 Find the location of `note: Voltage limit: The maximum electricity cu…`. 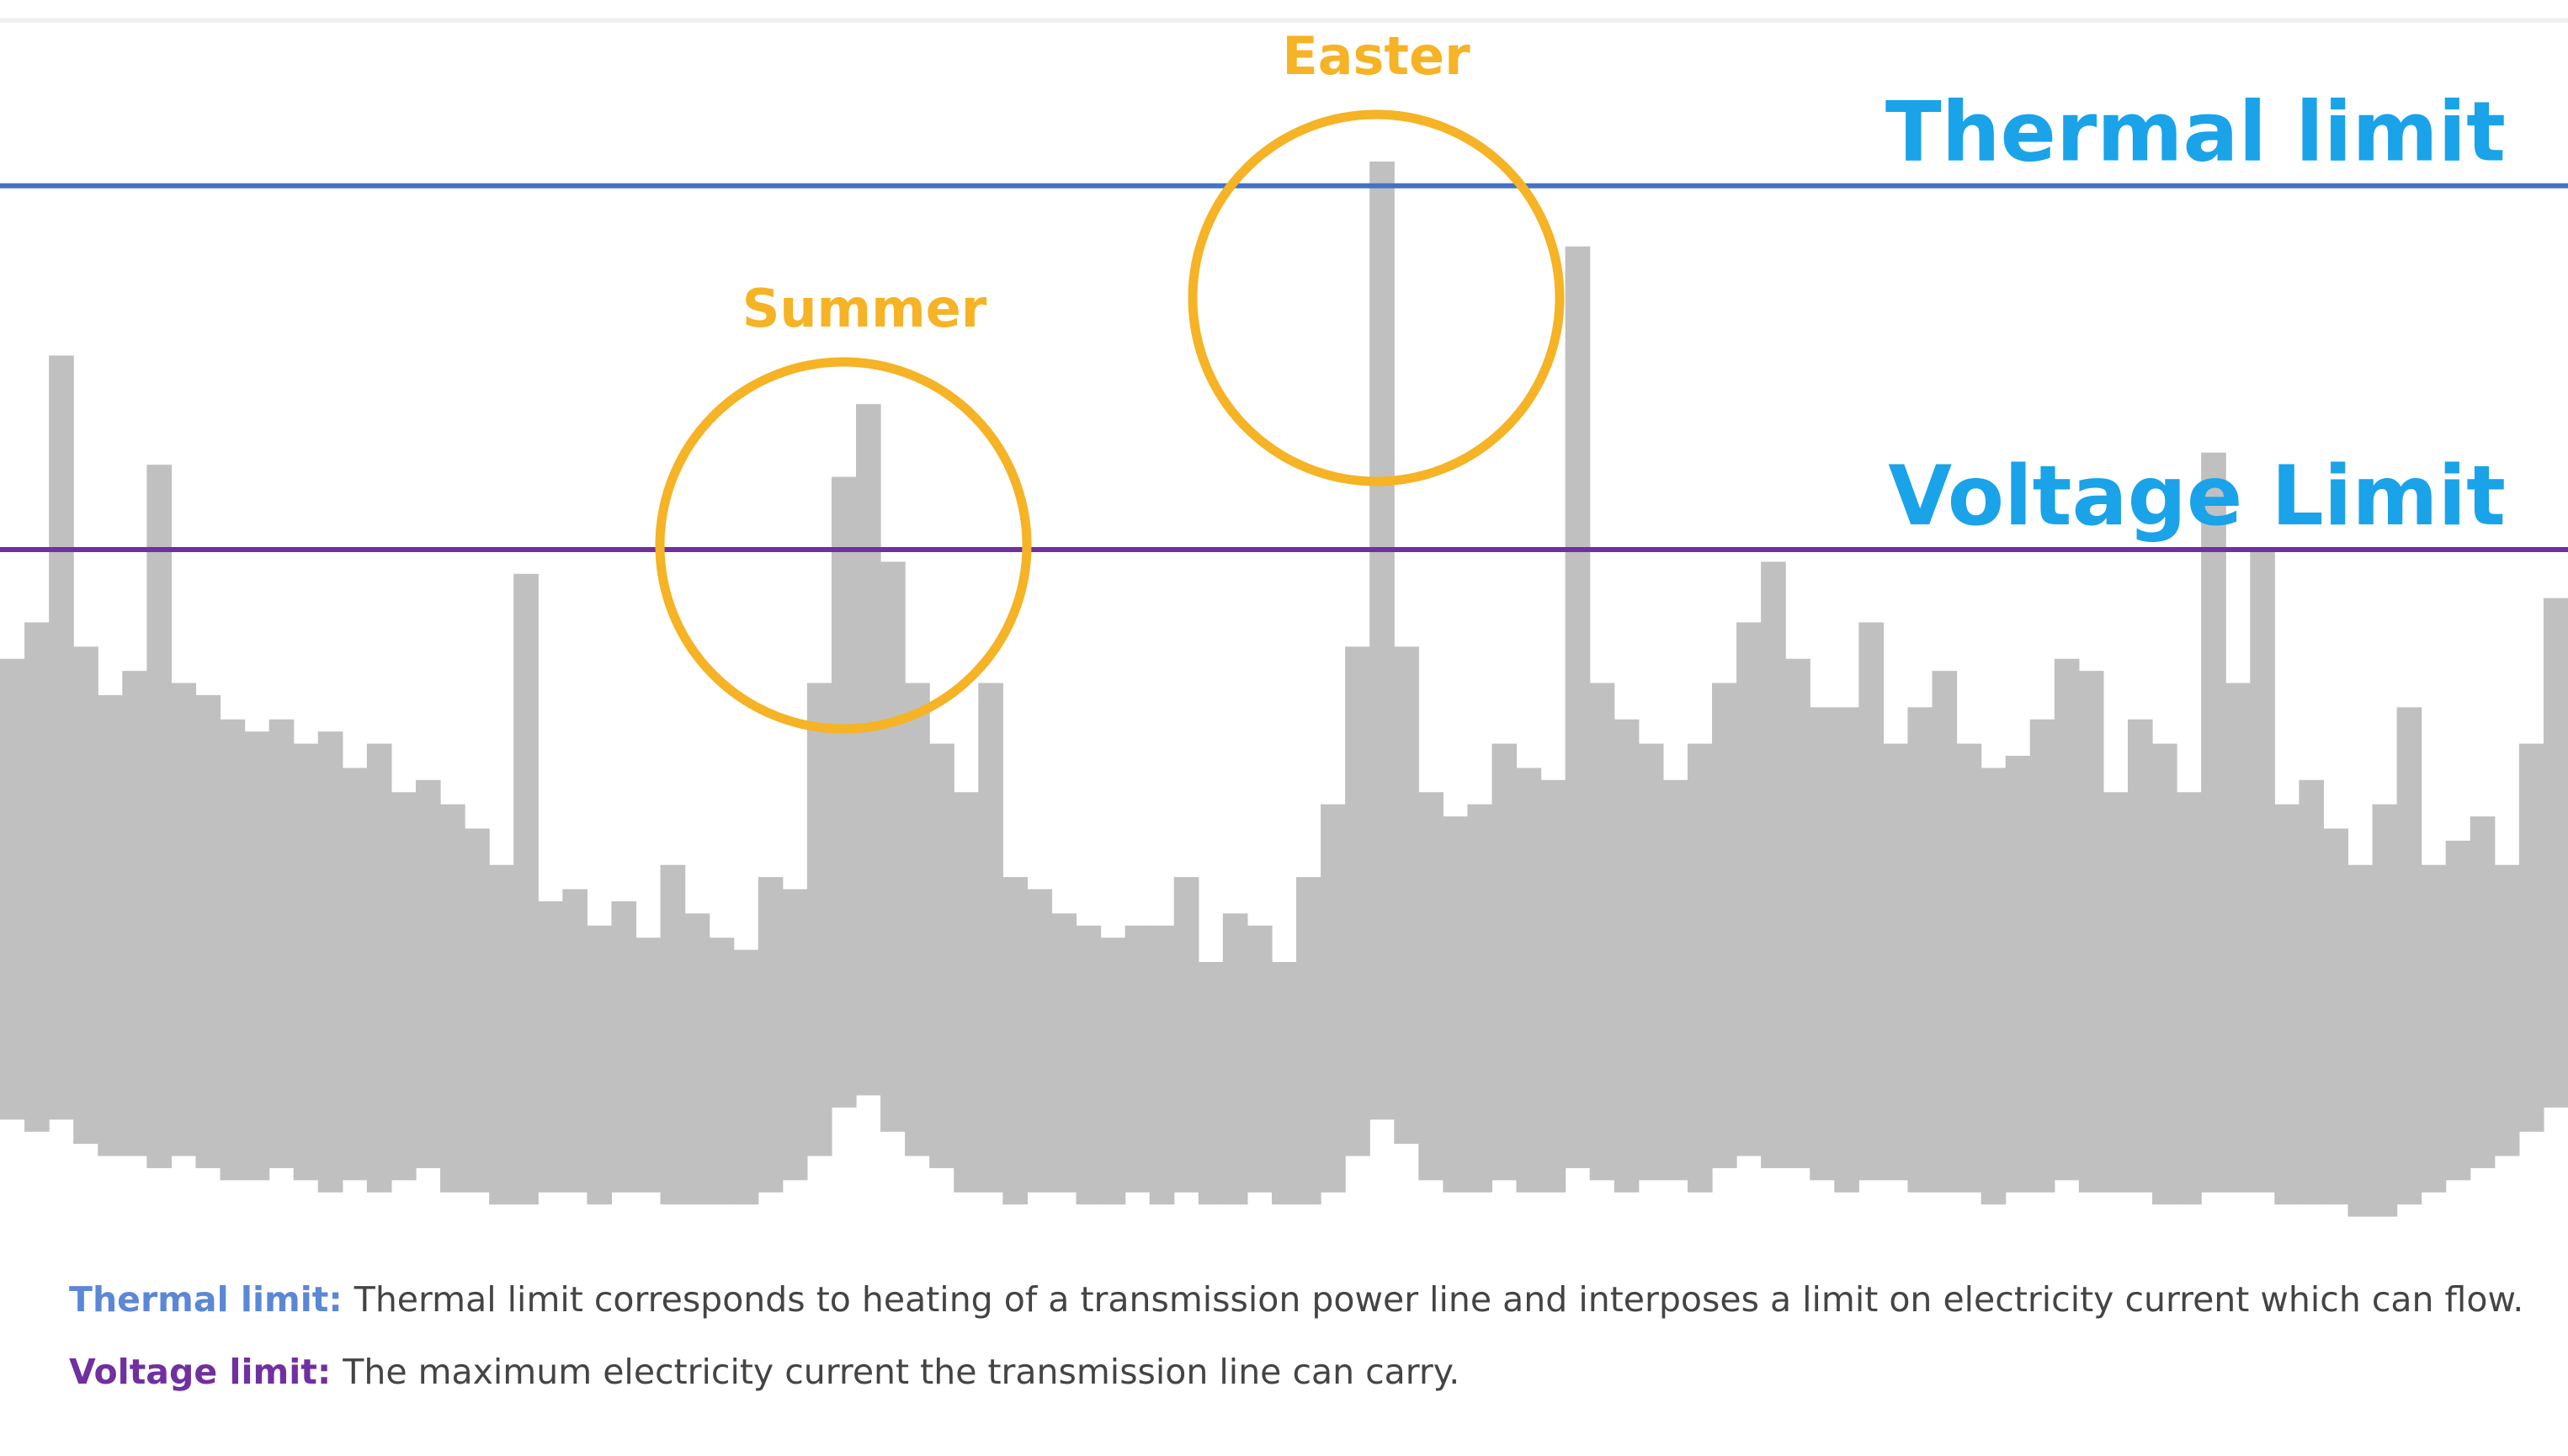

note: Voltage limit: The maximum electricity cu… is located at coordinates (1310, 1378).